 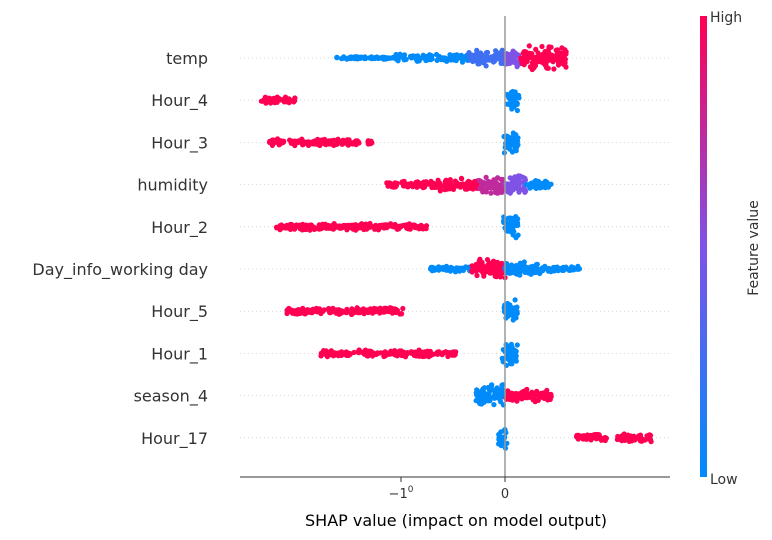 I want to click on colorbar-high-label: High, so click(x=726, y=18).